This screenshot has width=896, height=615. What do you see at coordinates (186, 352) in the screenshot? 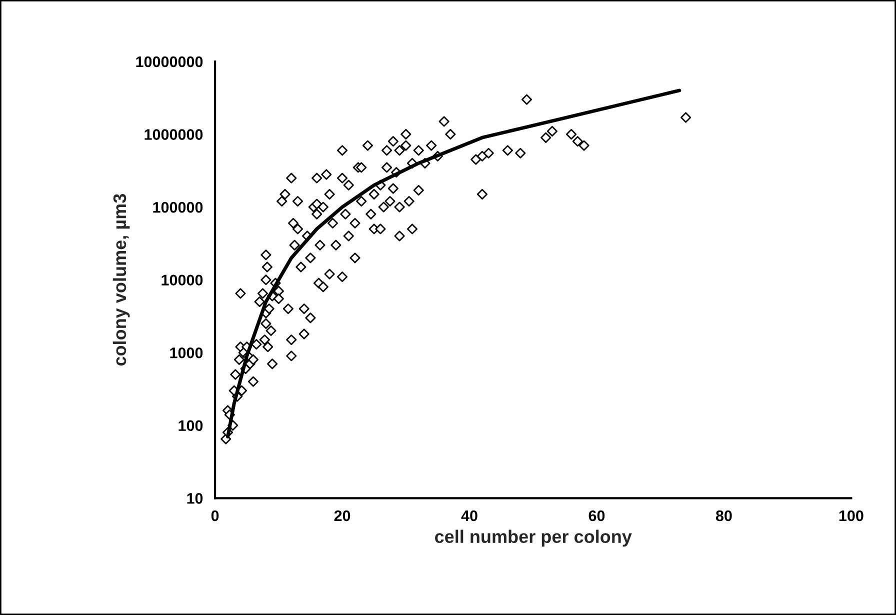
I see `y-tick-label: 1000` at bounding box center [186, 352].